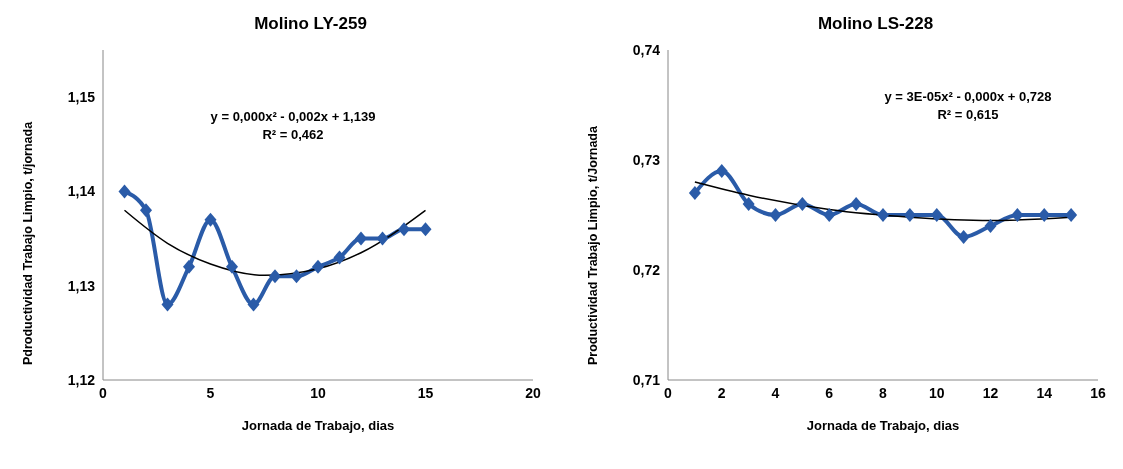  I want to click on x-tick-label: 20, so click(533, 392).